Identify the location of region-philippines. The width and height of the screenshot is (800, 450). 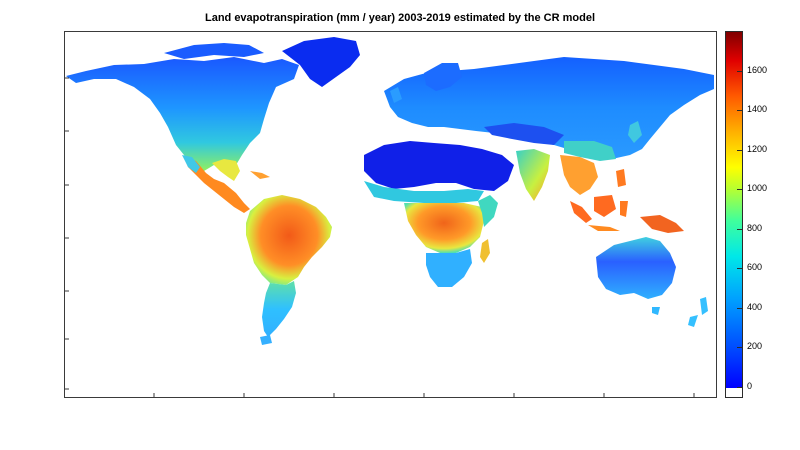
(621, 178).